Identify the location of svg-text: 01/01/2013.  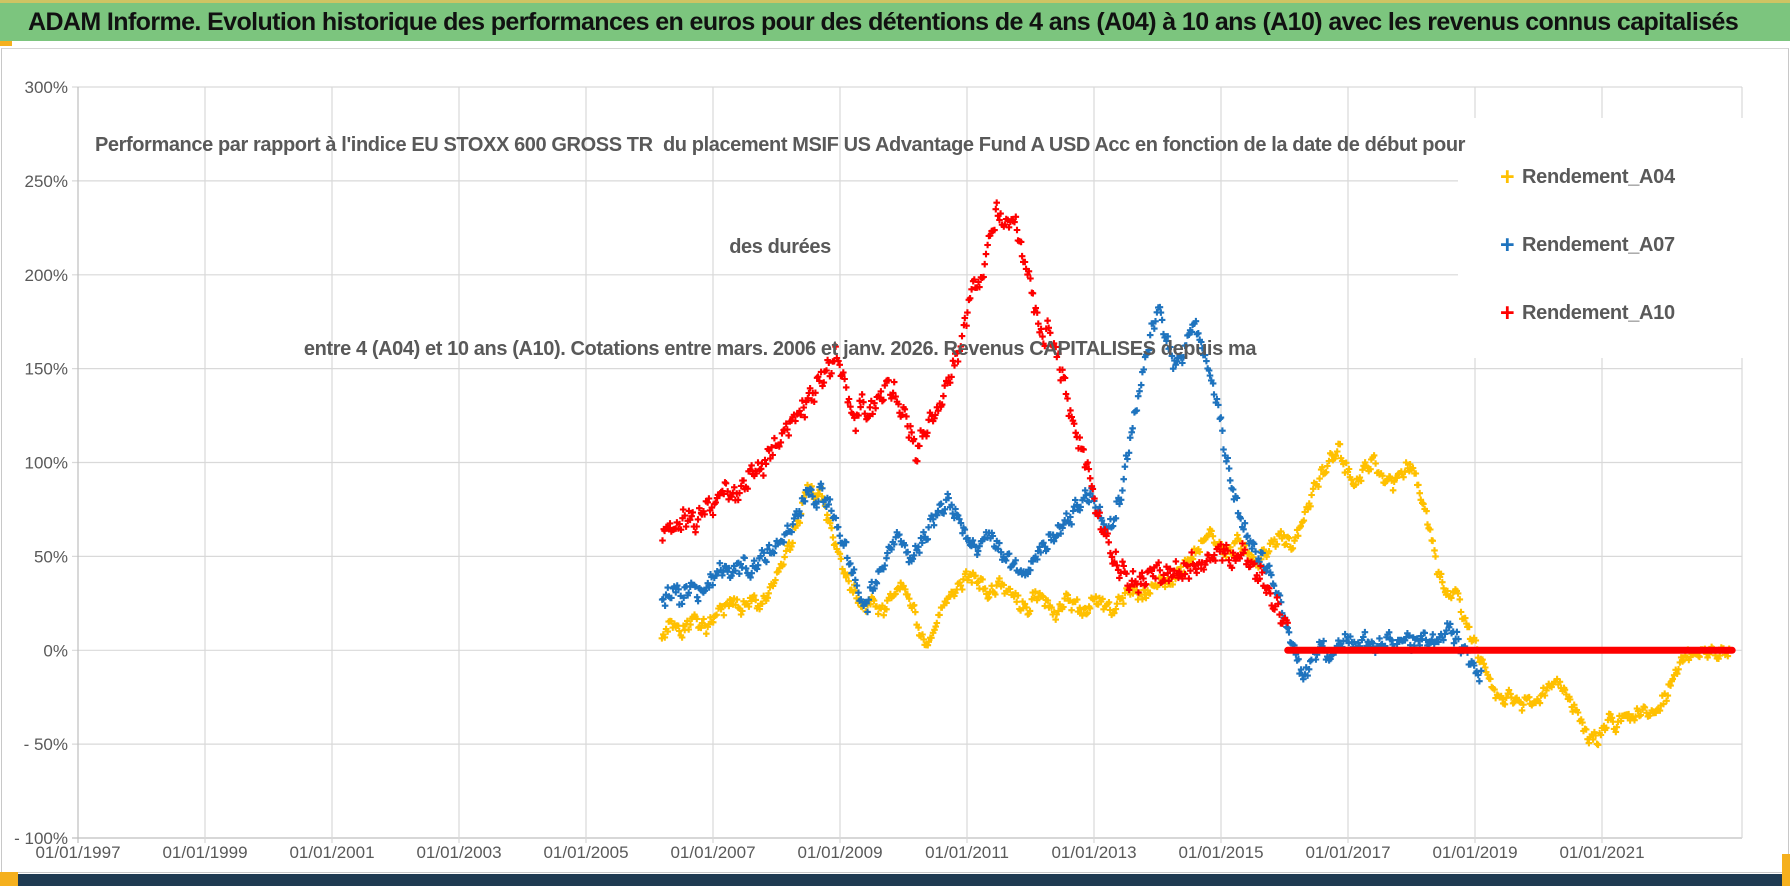
(1093, 852).